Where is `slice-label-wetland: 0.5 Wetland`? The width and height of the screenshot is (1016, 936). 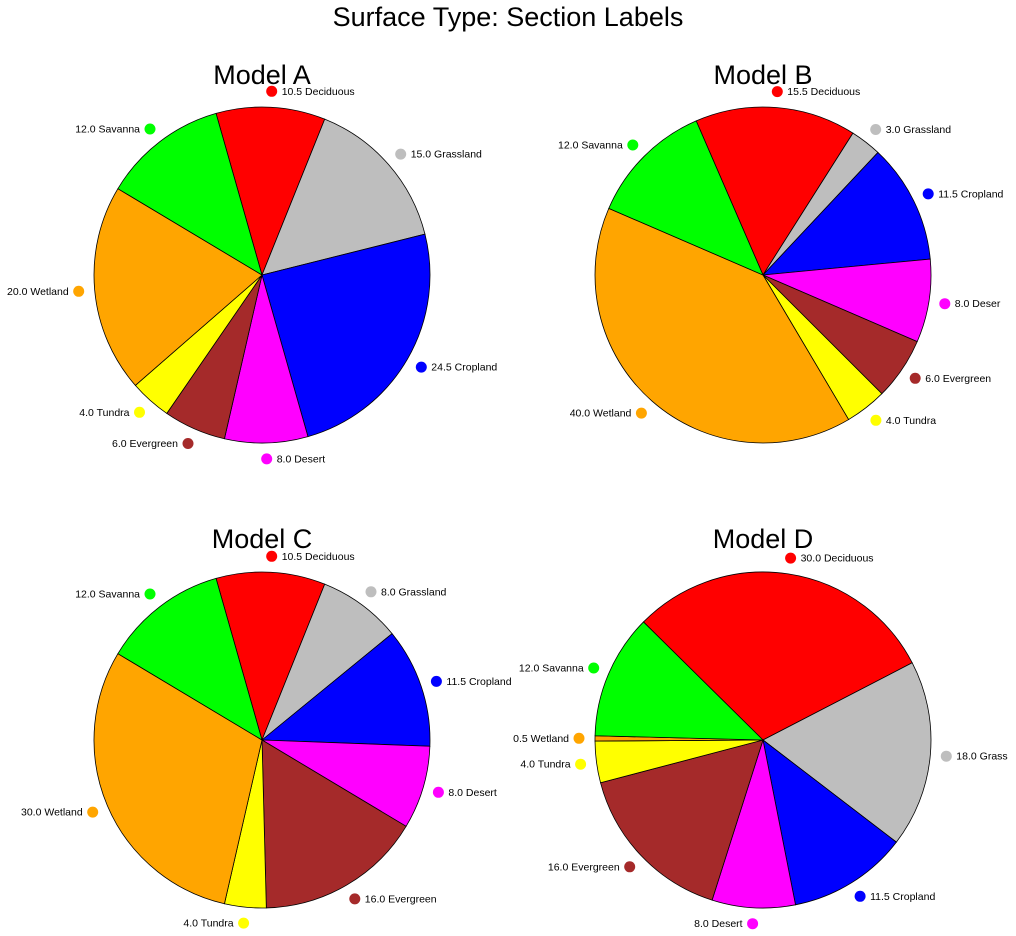
slice-label-wetland: 0.5 Wetland is located at coordinates (541, 739).